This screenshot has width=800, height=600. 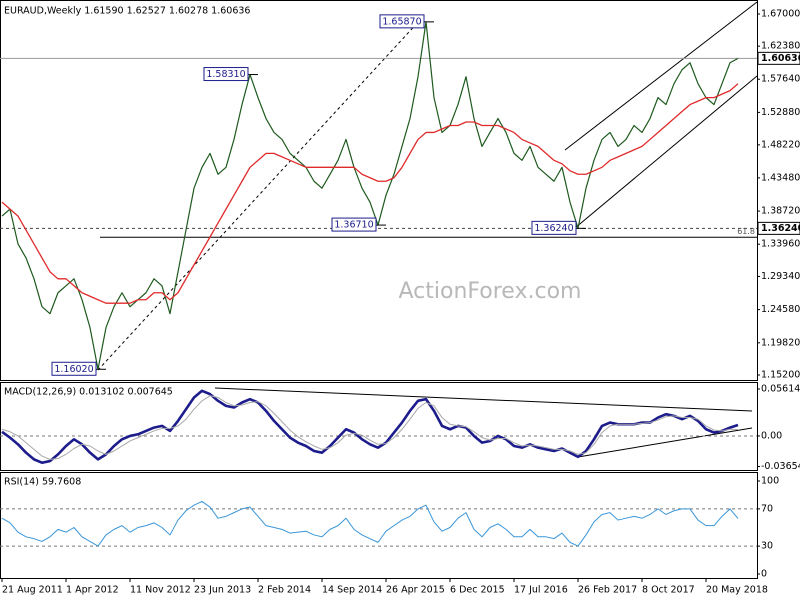 I want to click on y-tick-label: 30, so click(x=767, y=546).